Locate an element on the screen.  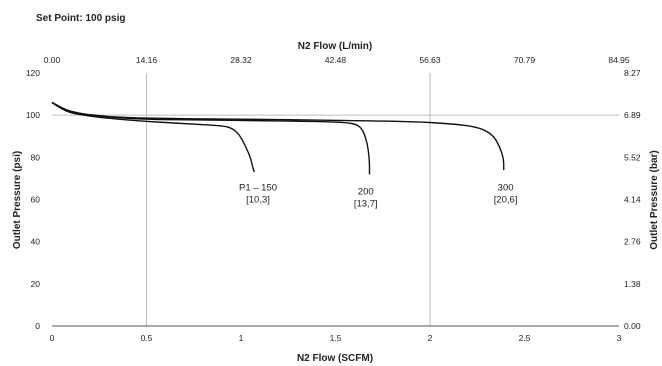
y2-tick-label: 1.38 is located at coordinates (632, 284).